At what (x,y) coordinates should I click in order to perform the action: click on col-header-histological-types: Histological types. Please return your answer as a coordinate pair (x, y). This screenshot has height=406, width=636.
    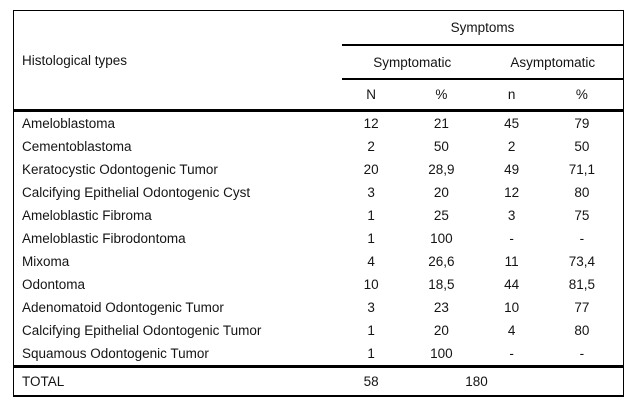
    Looking at the image, I should click on (178, 61).